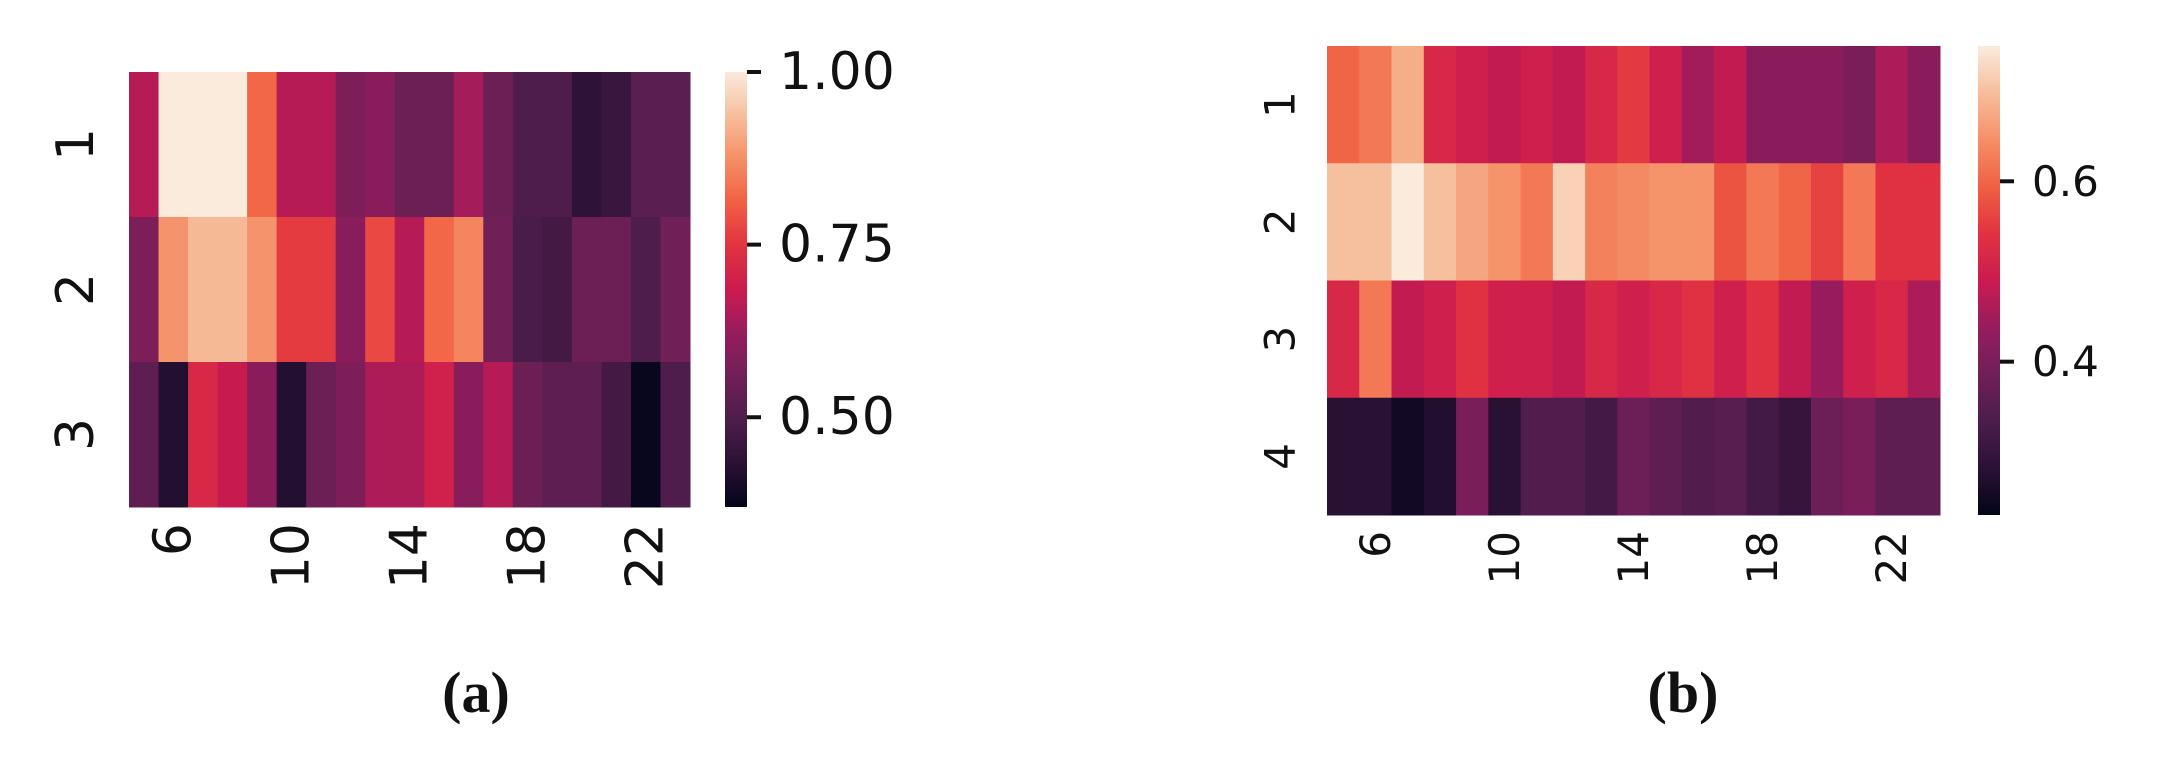  What do you see at coordinates (2065, 361) in the screenshot?
I see `colorbar-tick-label: 0.4` at bounding box center [2065, 361].